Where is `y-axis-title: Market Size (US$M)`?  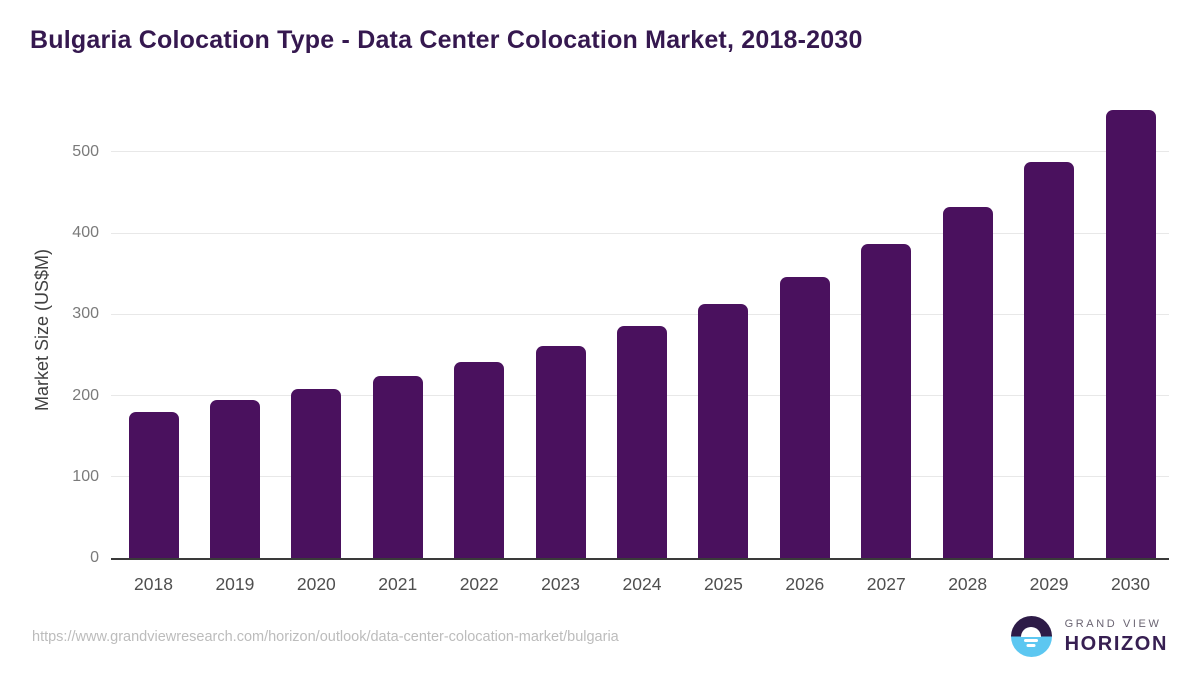 y-axis-title: Market Size (US$M) is located at coordinates (42, 330).